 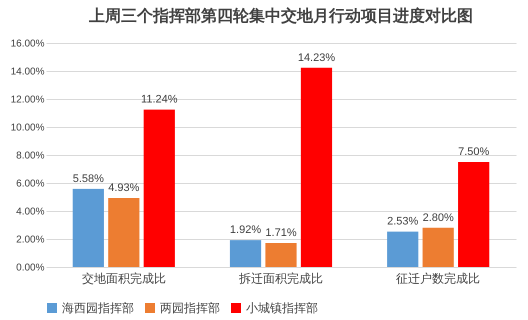 What do you see at coordinates (281, 233) in the screenshot?
I see `data-label: 1.71%` at bounding box center [281, 233].